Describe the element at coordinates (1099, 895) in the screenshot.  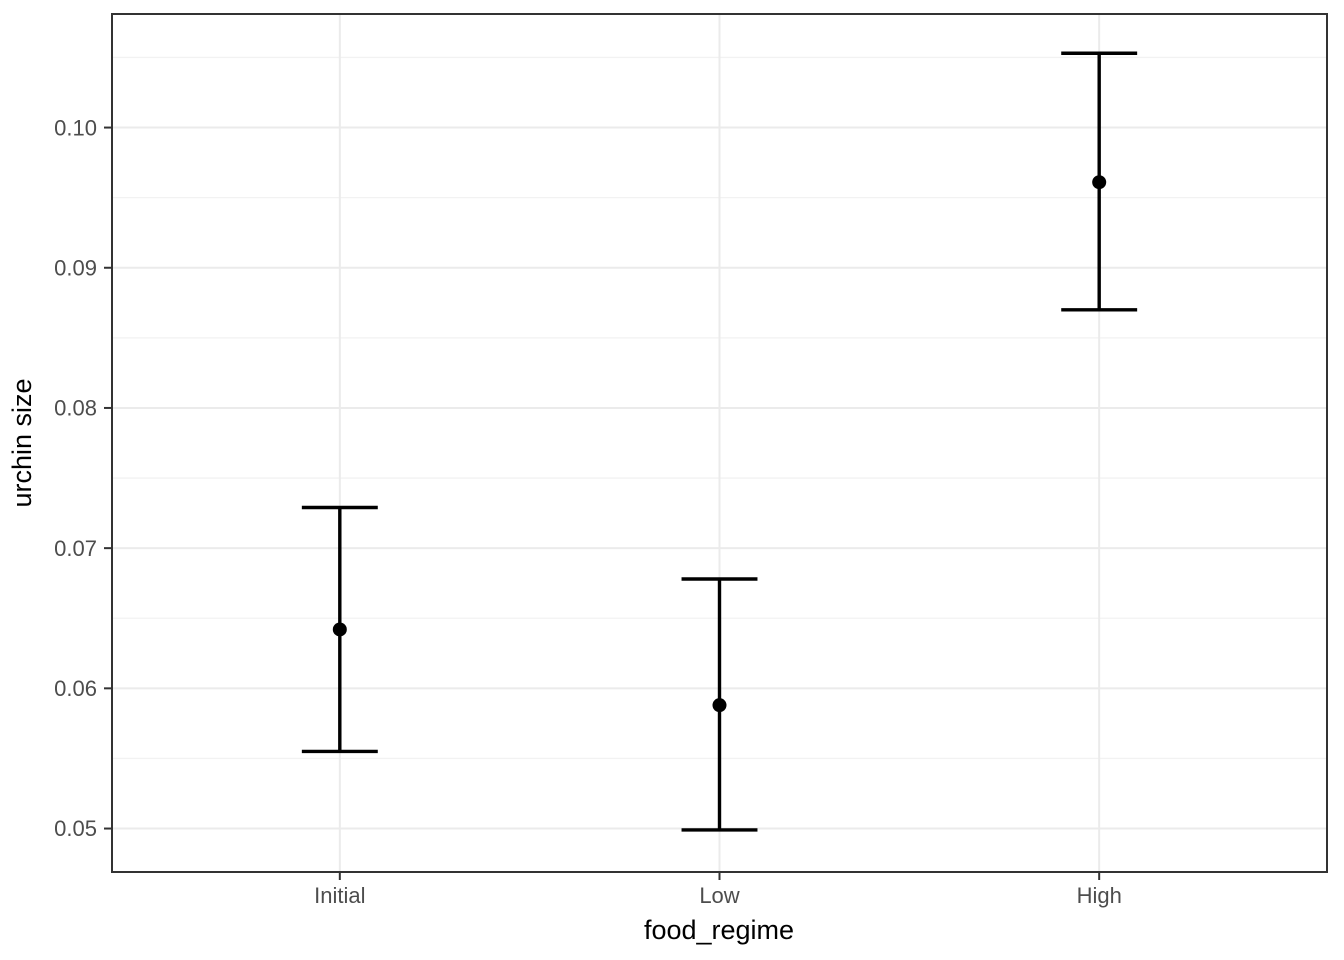
I see `x-tick-label: High` at that location.